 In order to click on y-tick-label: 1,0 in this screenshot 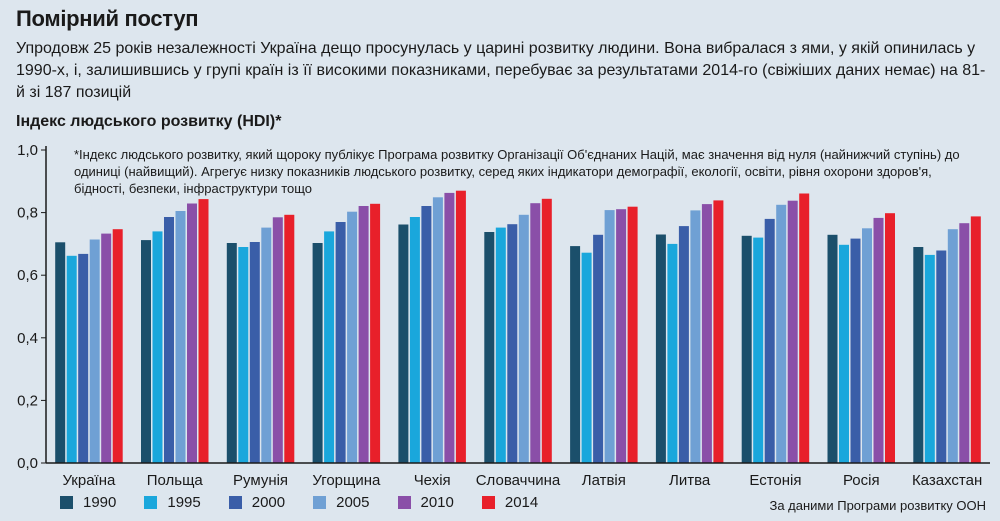, I will do `click(27, 150)`.